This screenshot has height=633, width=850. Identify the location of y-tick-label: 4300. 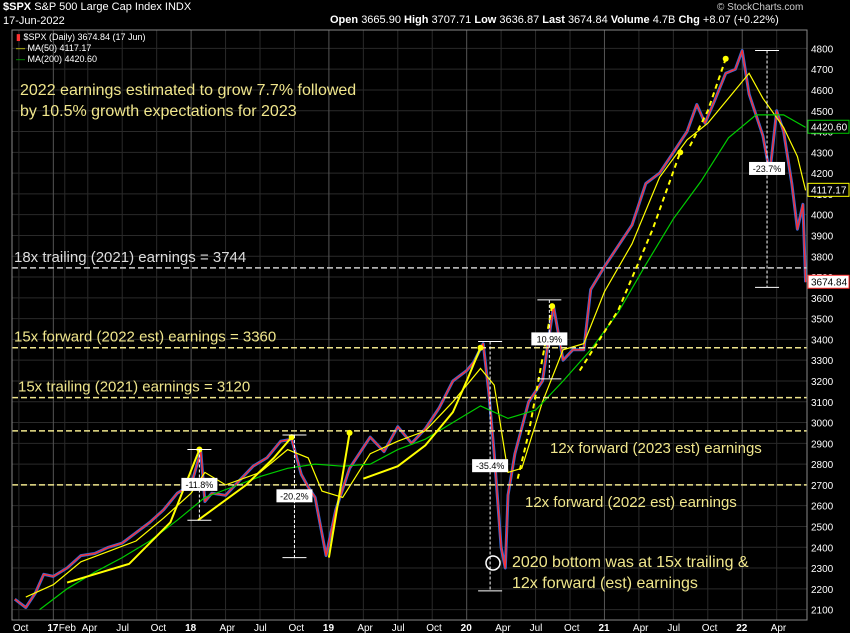
(822, 153).